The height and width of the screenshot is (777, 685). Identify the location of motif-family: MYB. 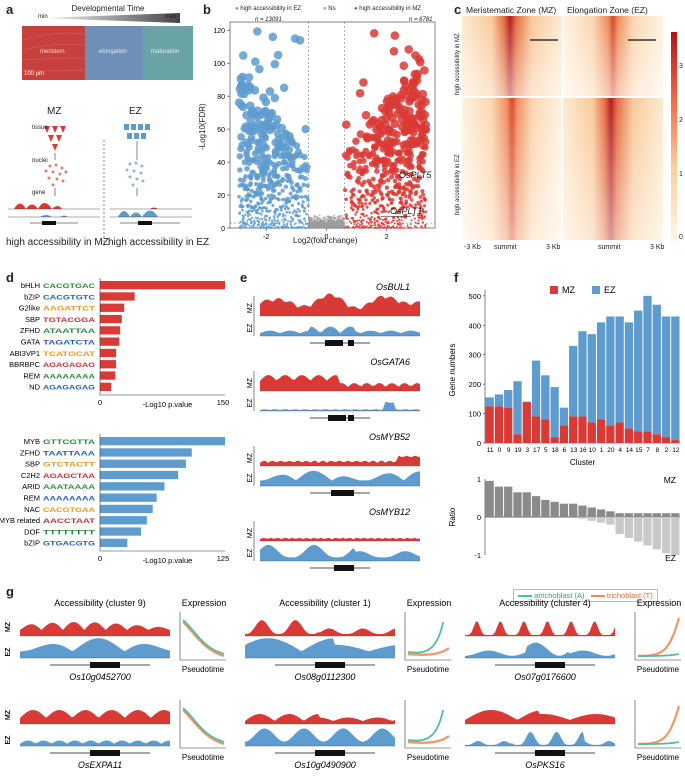
(32, 441).